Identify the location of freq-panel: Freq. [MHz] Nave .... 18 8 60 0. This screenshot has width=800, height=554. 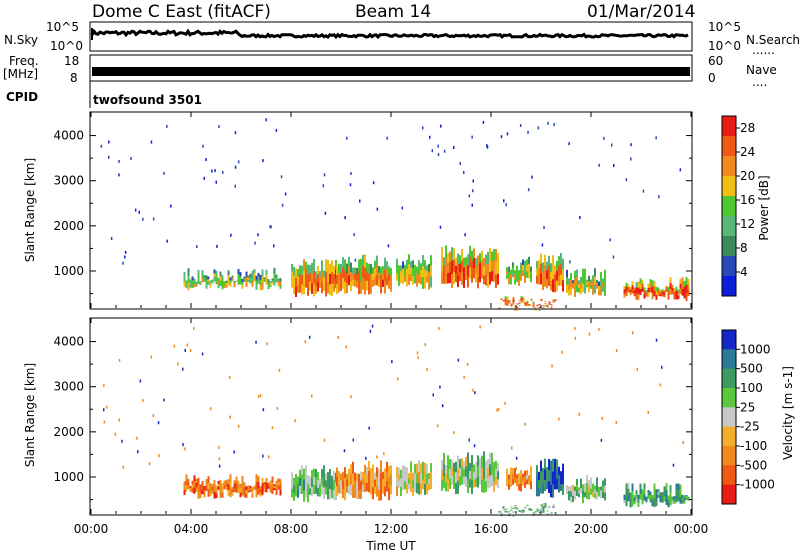
(390, 71).